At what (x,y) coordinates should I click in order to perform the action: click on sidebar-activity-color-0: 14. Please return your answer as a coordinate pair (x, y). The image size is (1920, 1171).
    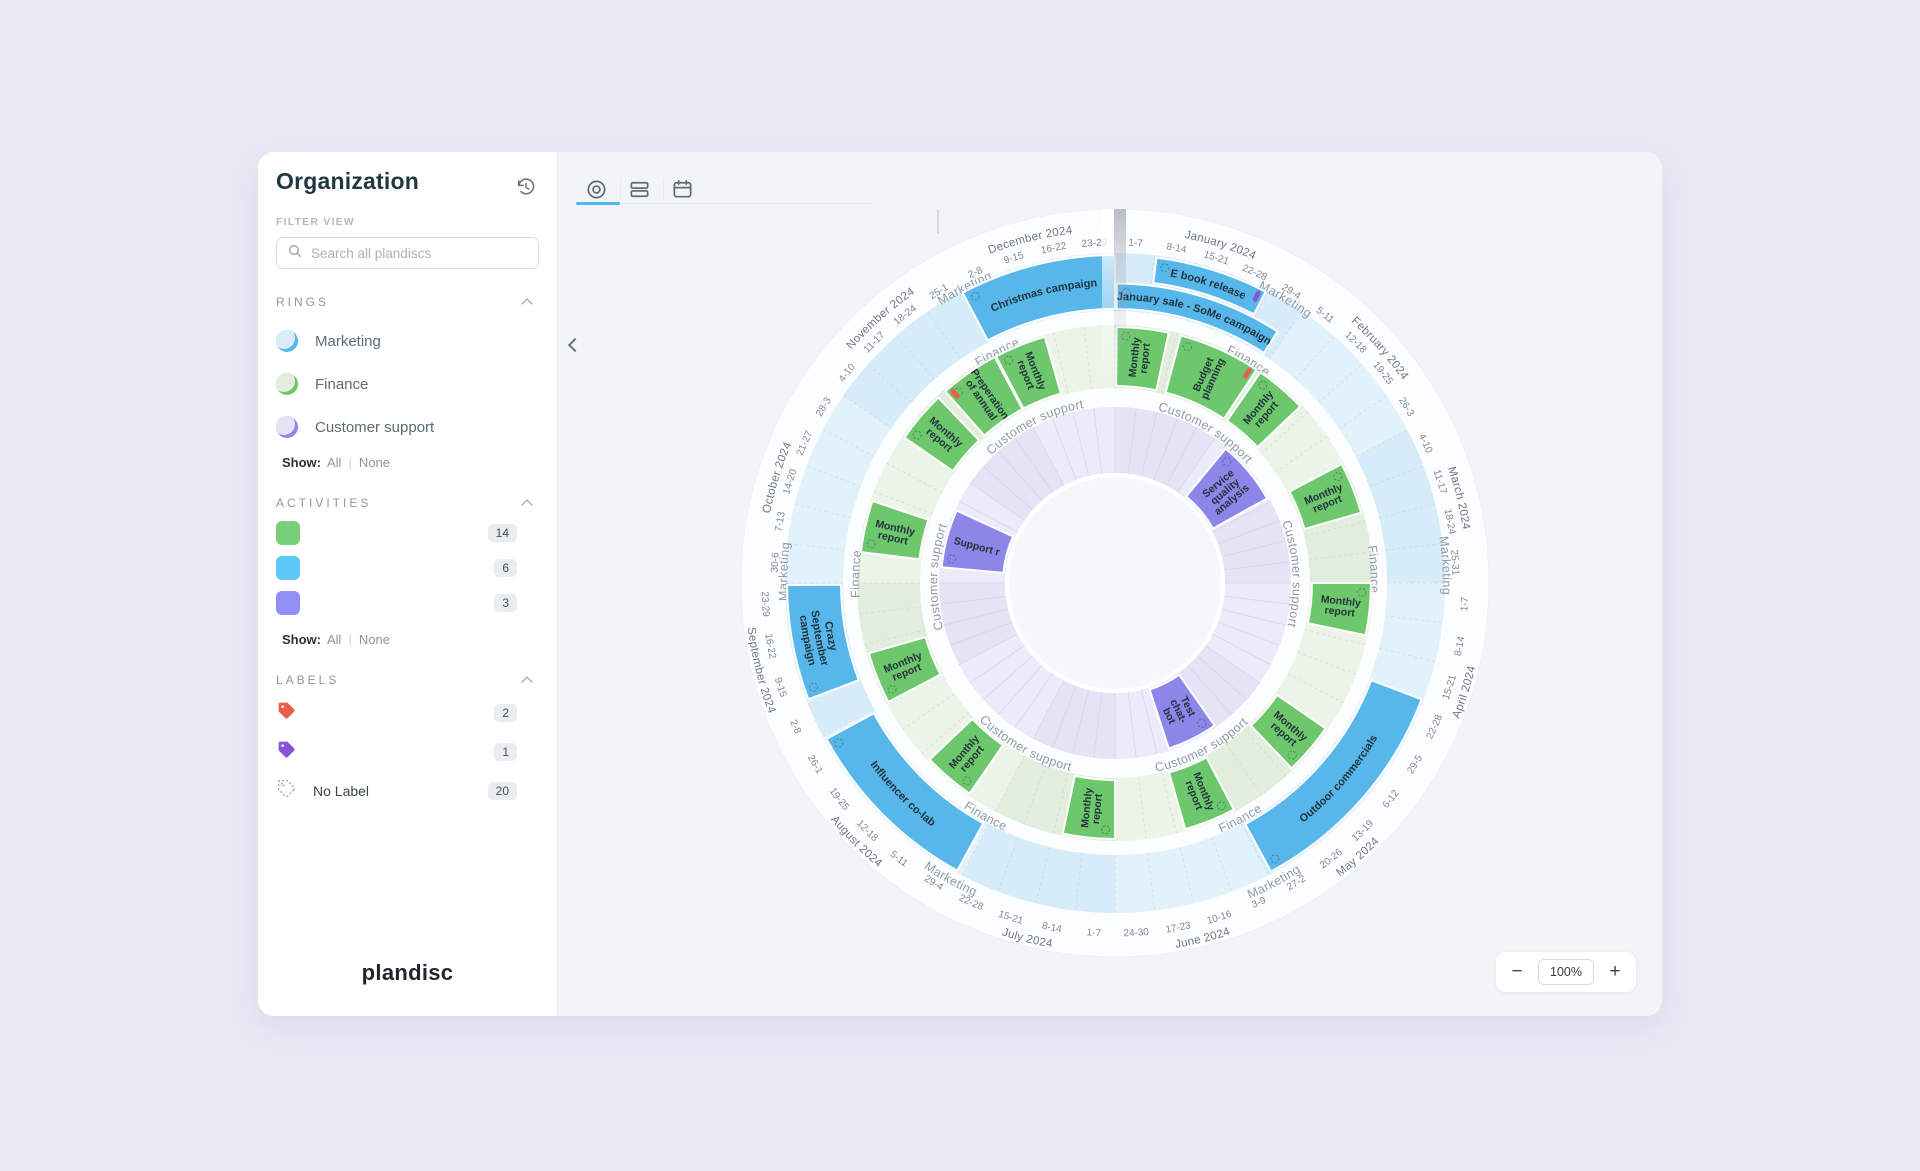
    Looking at the image, I should click on (407, 533).